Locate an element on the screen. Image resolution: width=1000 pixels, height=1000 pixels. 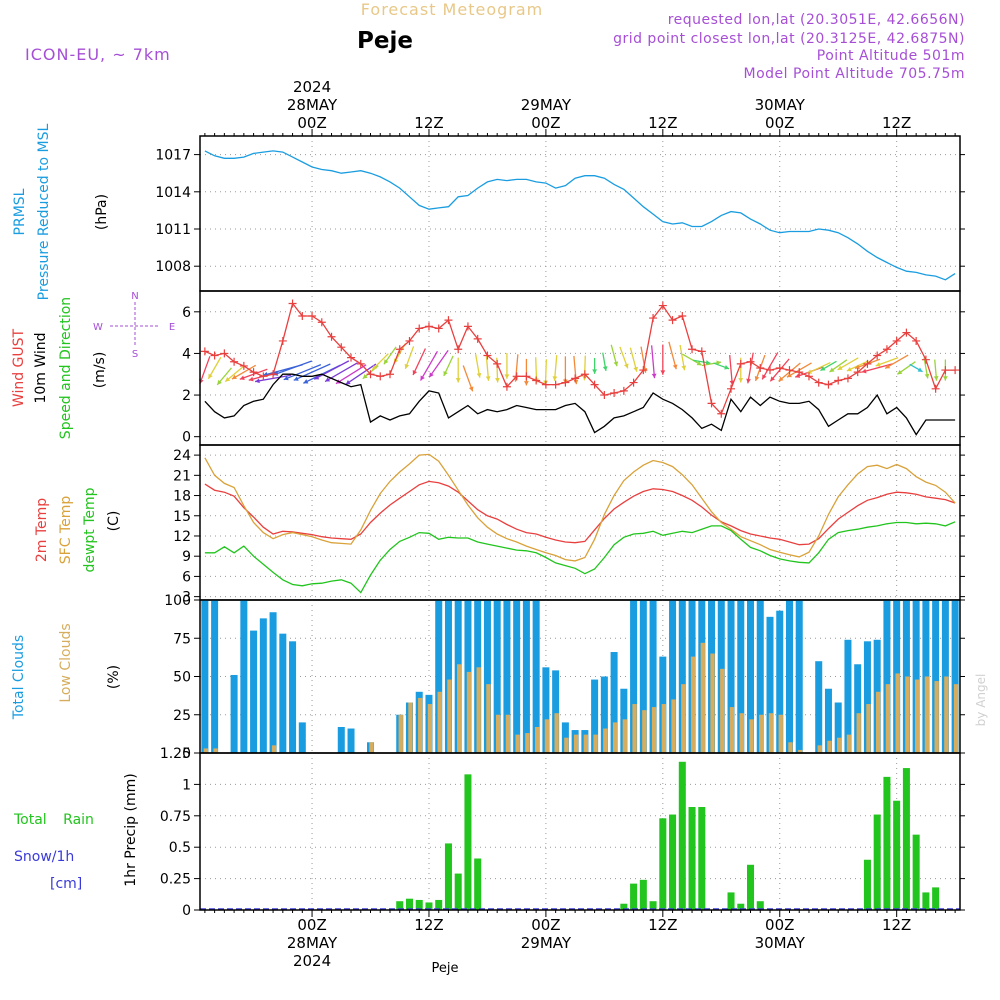
pressure-ytick-label: 1008 is located at coordinates (173, 267).